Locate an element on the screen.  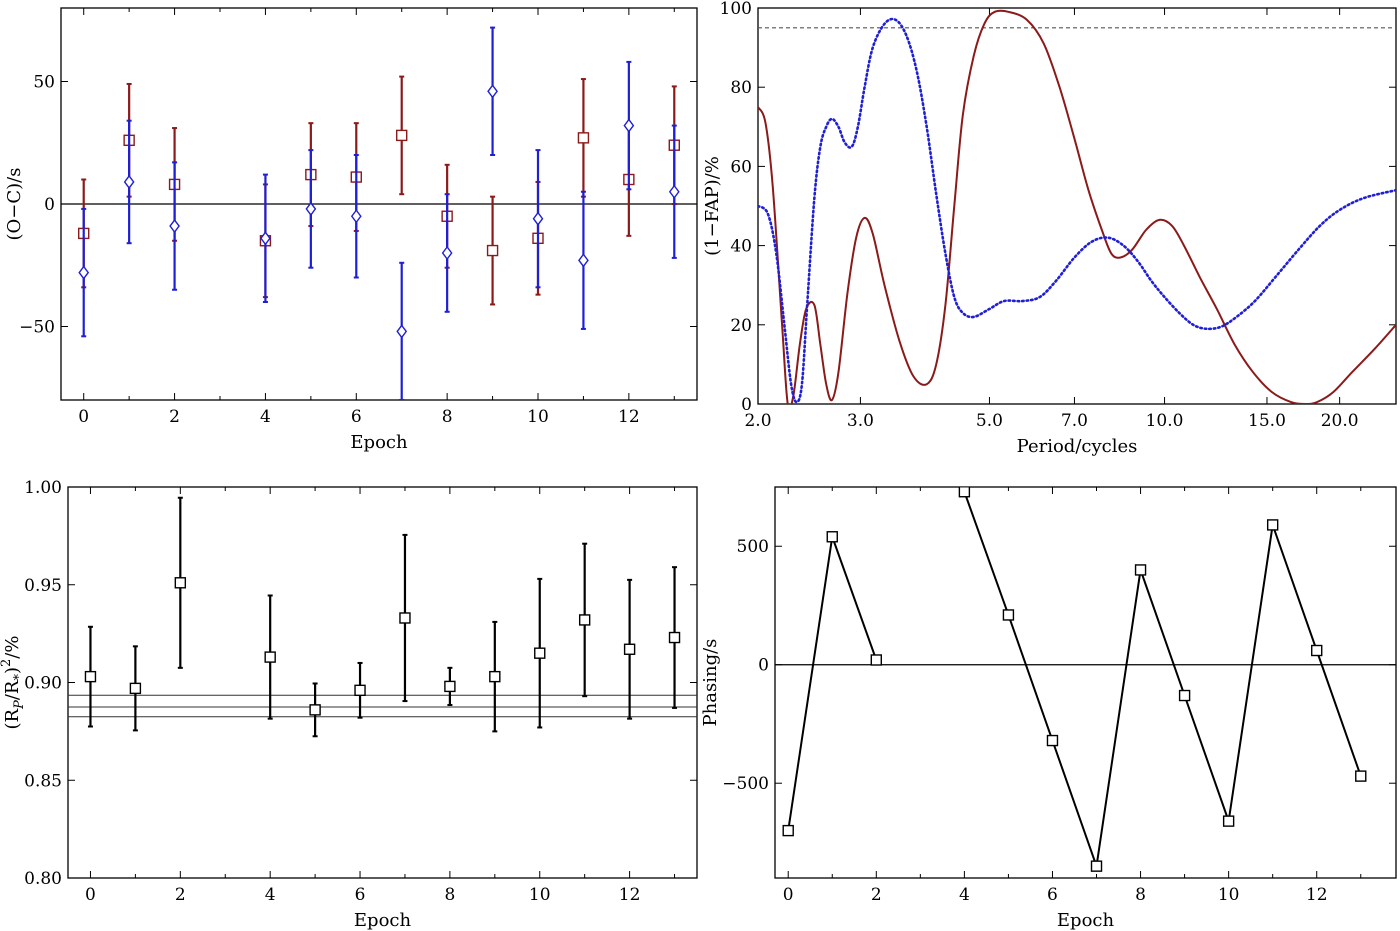
fap-x-tick-label: 2.0 is located at coordinates (757, 421).